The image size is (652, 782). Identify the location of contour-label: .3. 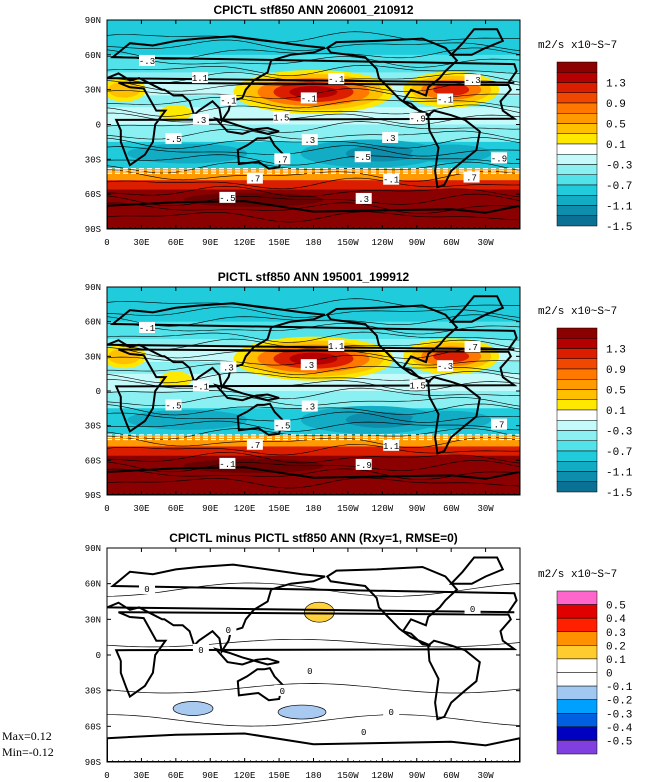
(308, 365).